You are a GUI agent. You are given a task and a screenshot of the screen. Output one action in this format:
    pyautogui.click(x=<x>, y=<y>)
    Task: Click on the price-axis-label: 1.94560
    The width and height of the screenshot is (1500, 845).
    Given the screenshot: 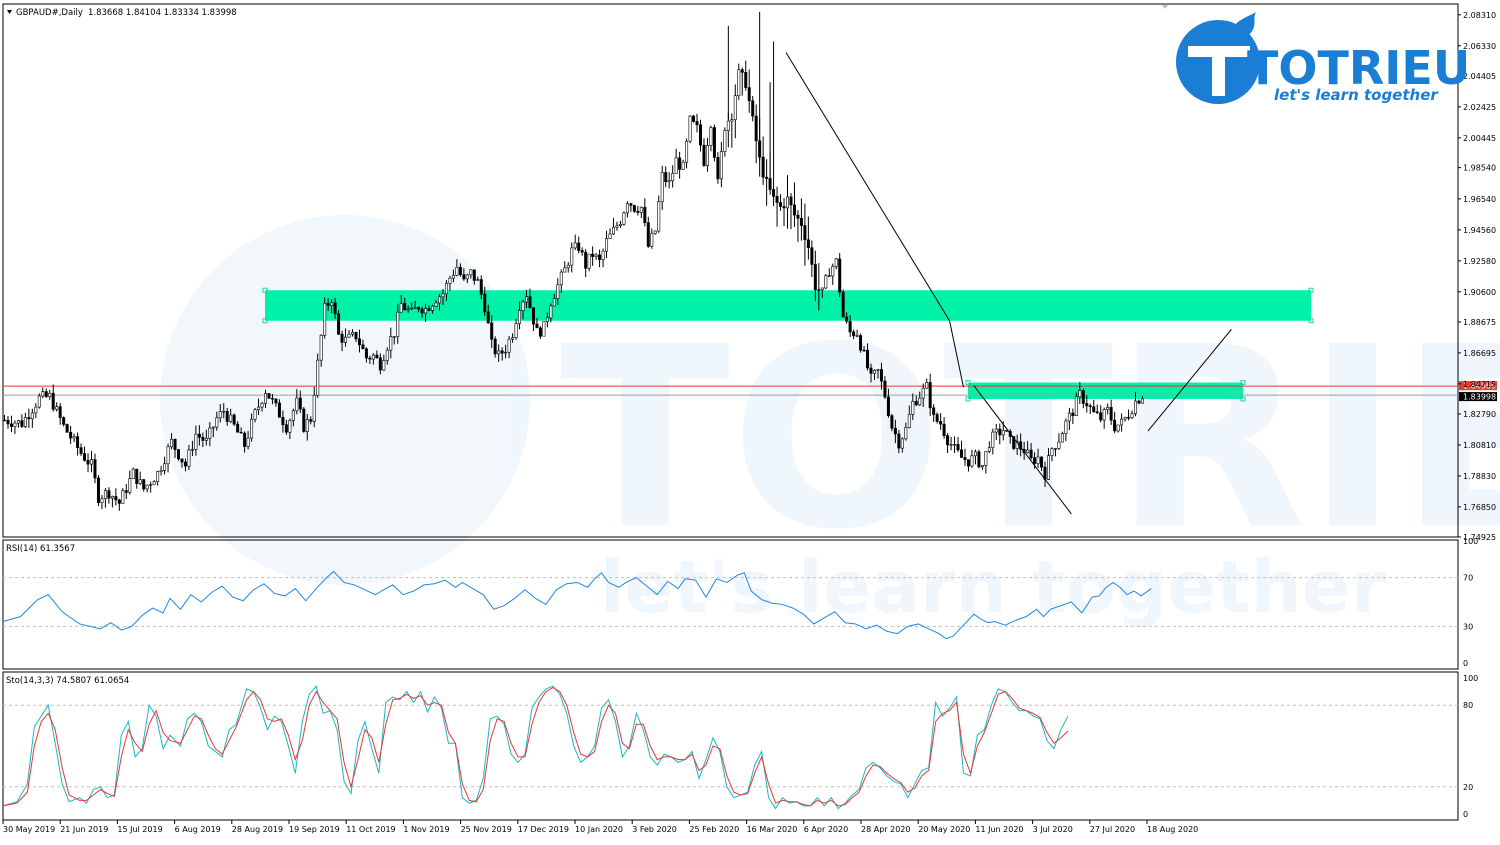 What is the action you would take?
    pyautogui.click(x=1479, y=230)
    